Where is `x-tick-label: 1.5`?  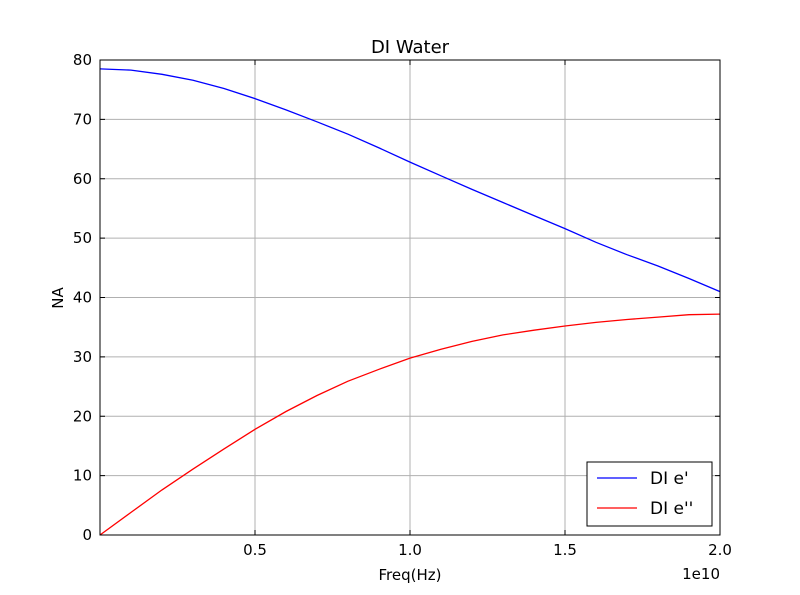 x-tick-label: 1.5 is located at coordinates (565, 550).